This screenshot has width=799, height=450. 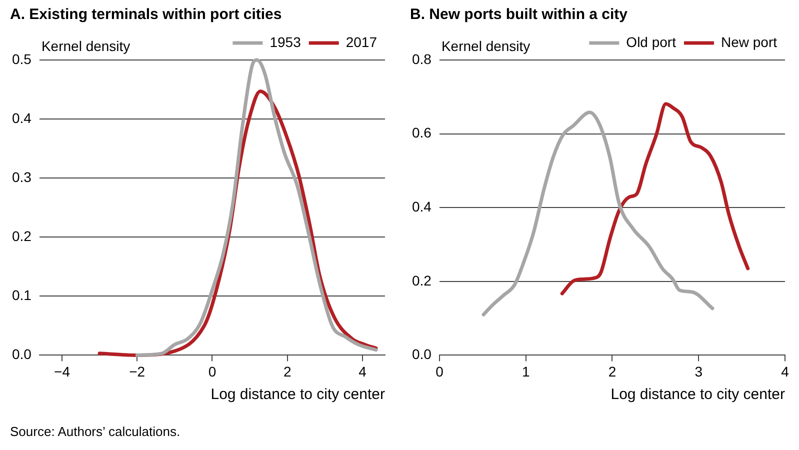 What do you see at coordinates (95, 431) in the screenshot?
I see `source-note: Source: Authors’ calculations.` at bounding box center [95, 431].